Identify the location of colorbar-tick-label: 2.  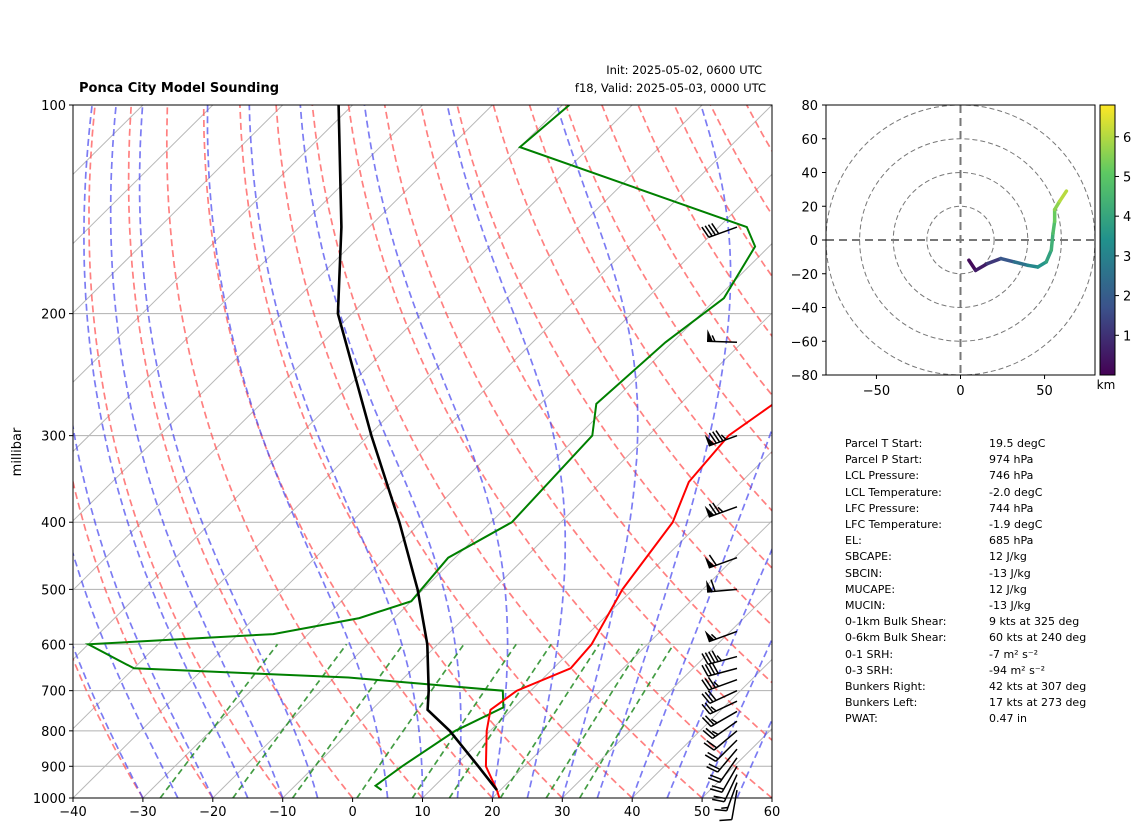
(1127, 297).